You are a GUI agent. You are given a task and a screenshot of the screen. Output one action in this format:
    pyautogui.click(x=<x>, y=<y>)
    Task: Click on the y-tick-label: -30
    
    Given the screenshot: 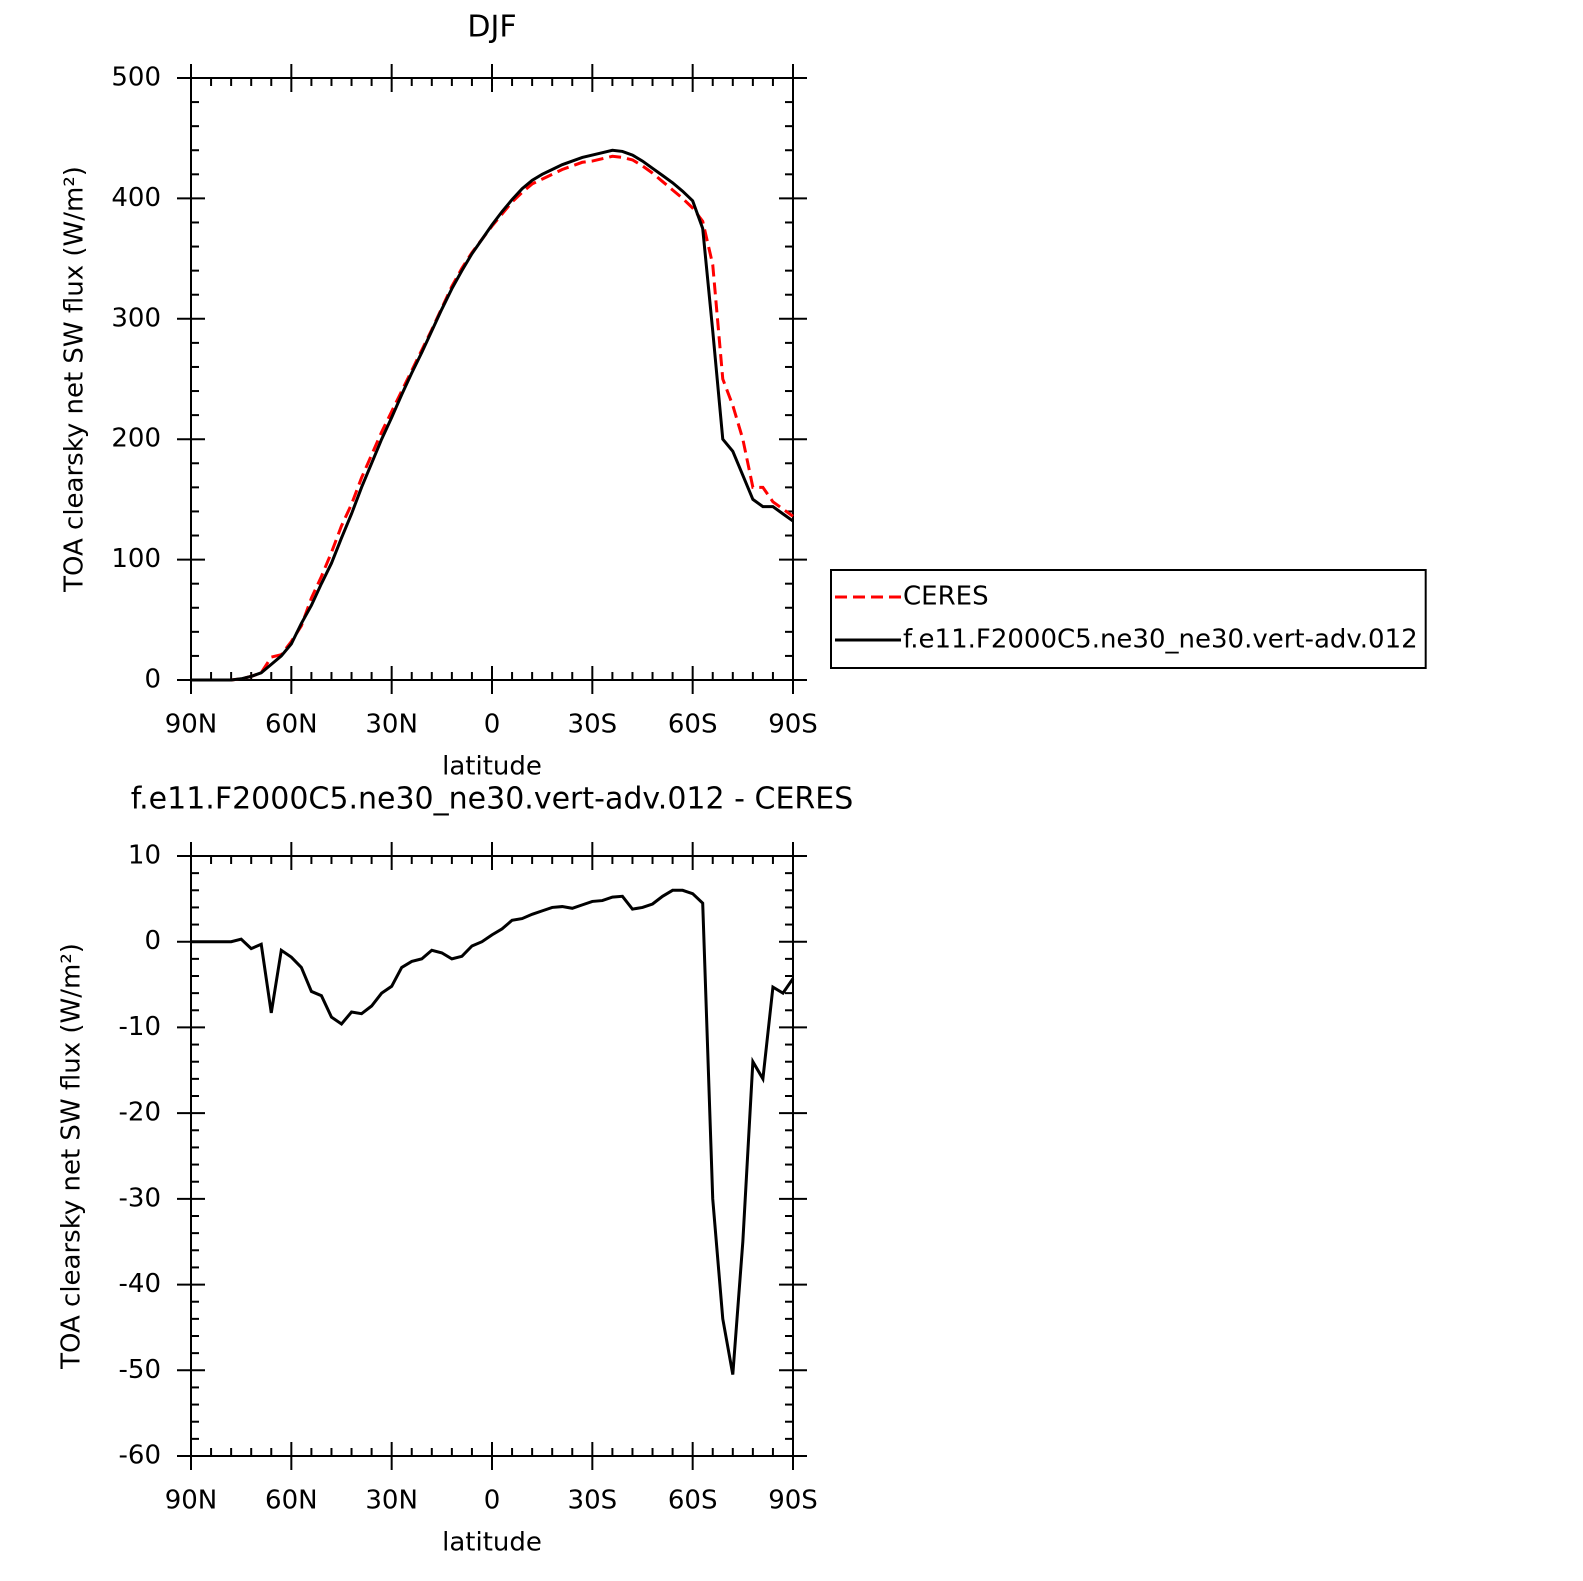 What is the action you would take?
    pyautogui.click(x=140, y=1198)
    